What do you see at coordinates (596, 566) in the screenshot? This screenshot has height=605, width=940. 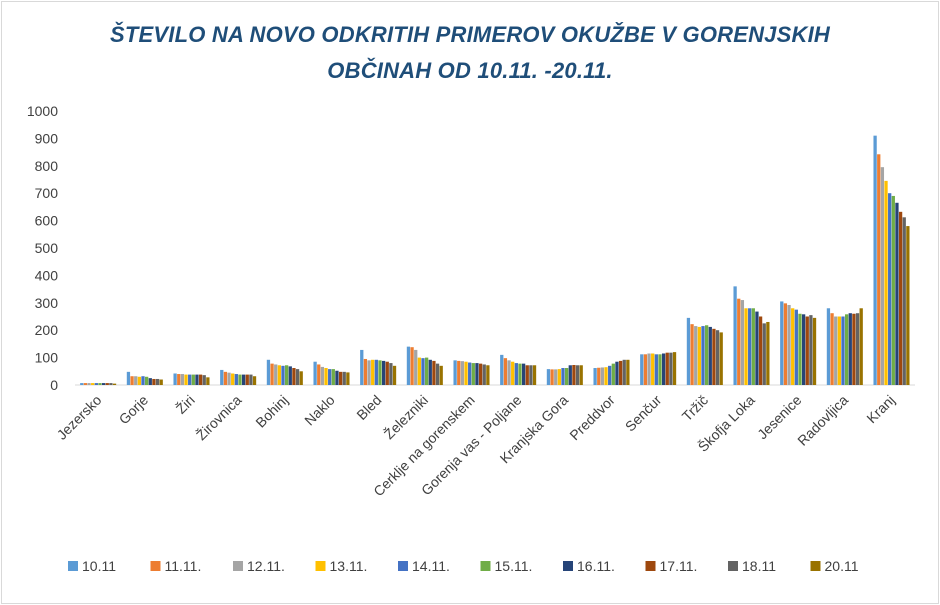 I see `legend-label: 16.11.` at bounding box center [596, 566].